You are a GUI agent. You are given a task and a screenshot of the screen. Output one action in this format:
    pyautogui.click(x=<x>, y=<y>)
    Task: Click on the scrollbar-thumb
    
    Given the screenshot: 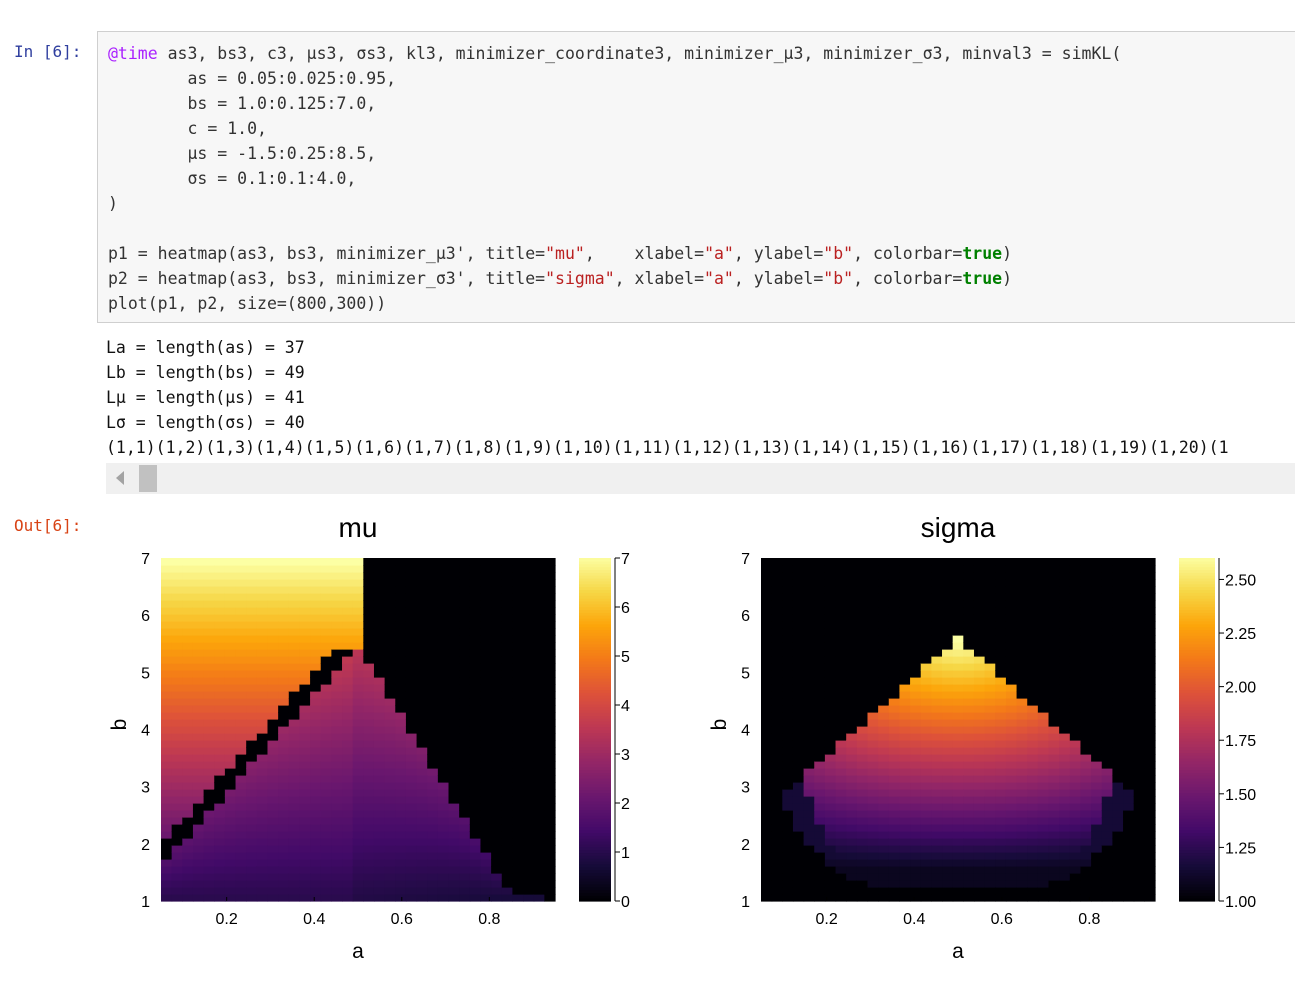 What is the action you would take?
    pyautogui.click(x=148, y=478)
    